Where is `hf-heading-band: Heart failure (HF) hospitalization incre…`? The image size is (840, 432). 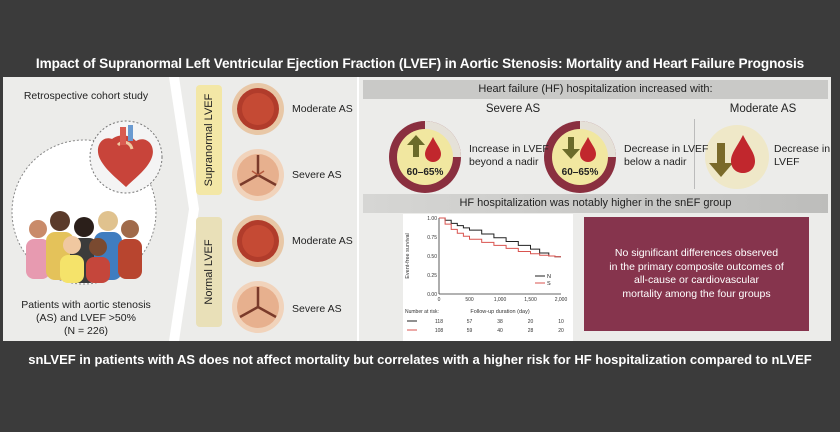
hf-heading-band: Heart failure (HF) hospitalization incre… is located at coordinates (595, 89).